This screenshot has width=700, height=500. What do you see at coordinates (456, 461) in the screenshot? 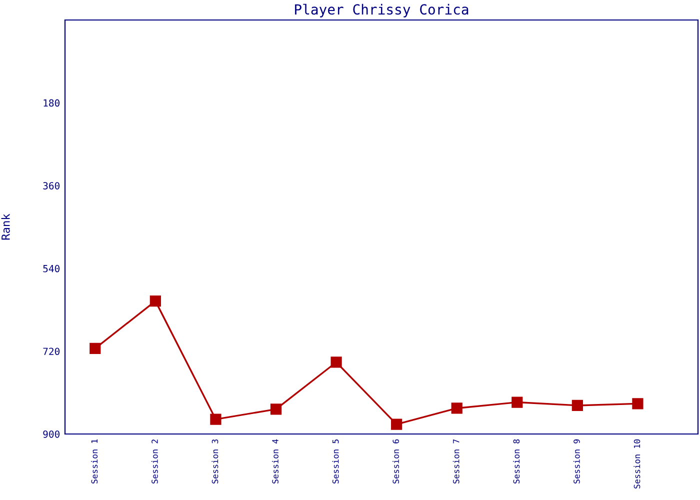
I see `x-tick-label: Session 7` at bounding box center [456, 461].